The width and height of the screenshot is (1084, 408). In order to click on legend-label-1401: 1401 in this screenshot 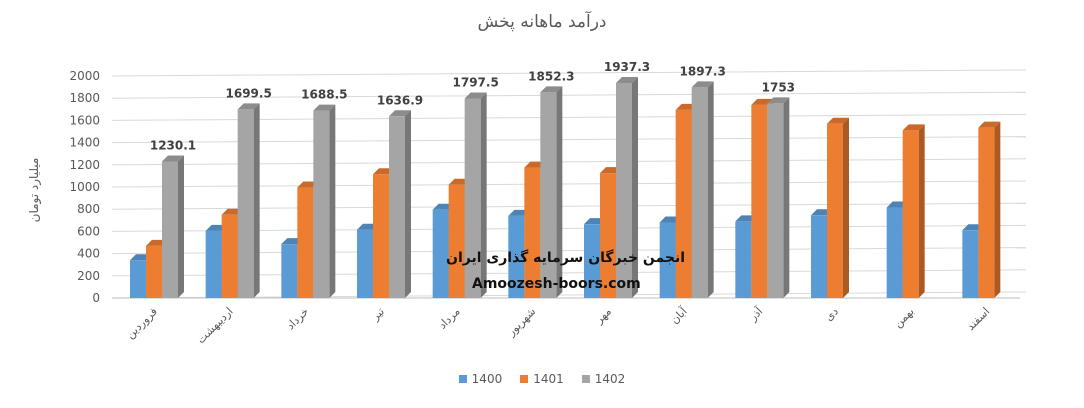, I will do `click(548, 379)`.